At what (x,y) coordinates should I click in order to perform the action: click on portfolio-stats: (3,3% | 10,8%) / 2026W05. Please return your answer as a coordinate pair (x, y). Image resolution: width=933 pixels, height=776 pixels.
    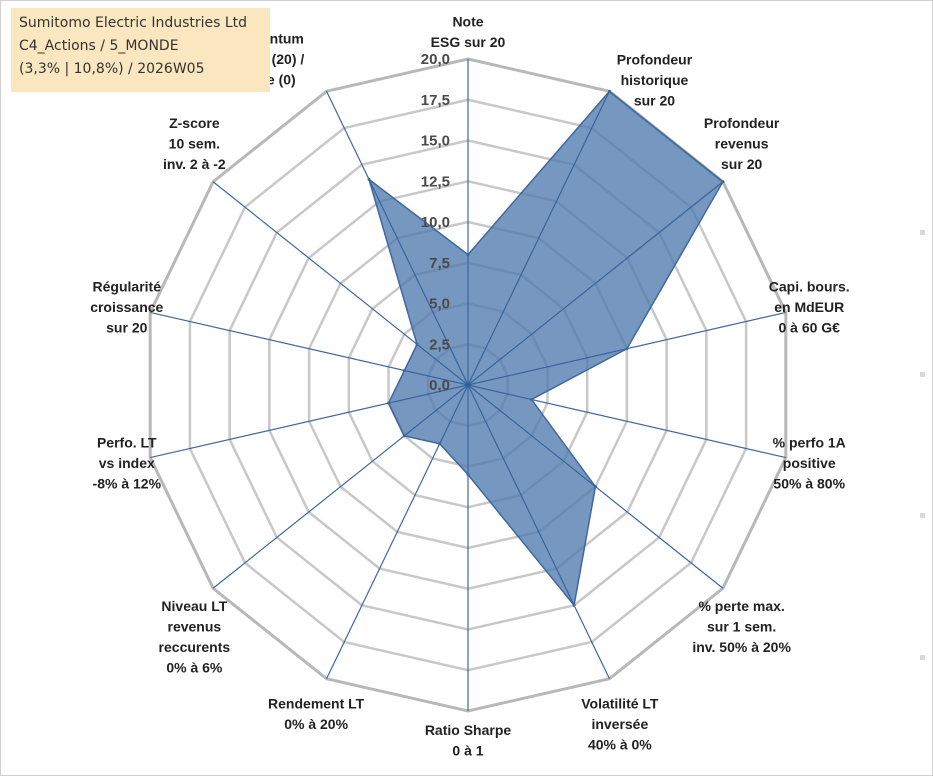
    Looking at the image, I should click on (112, 69).